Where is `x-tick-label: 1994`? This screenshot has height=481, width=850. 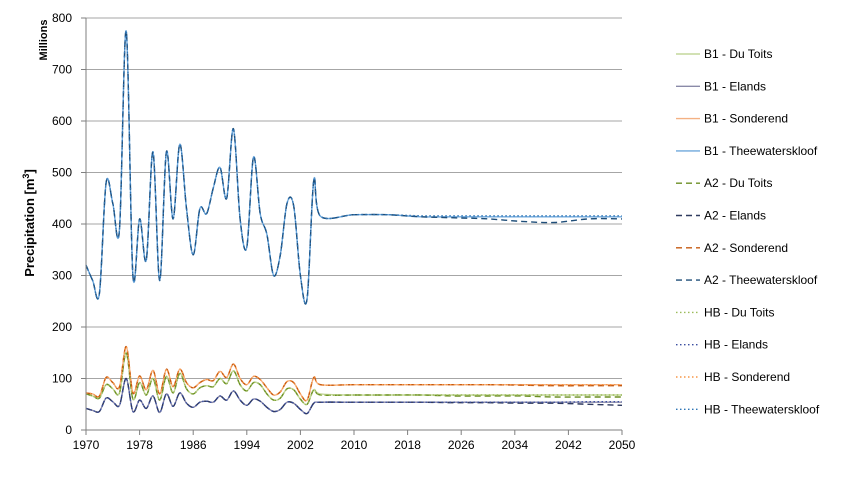
x-tick-label: 1994 is located at coordinates (246, 445).